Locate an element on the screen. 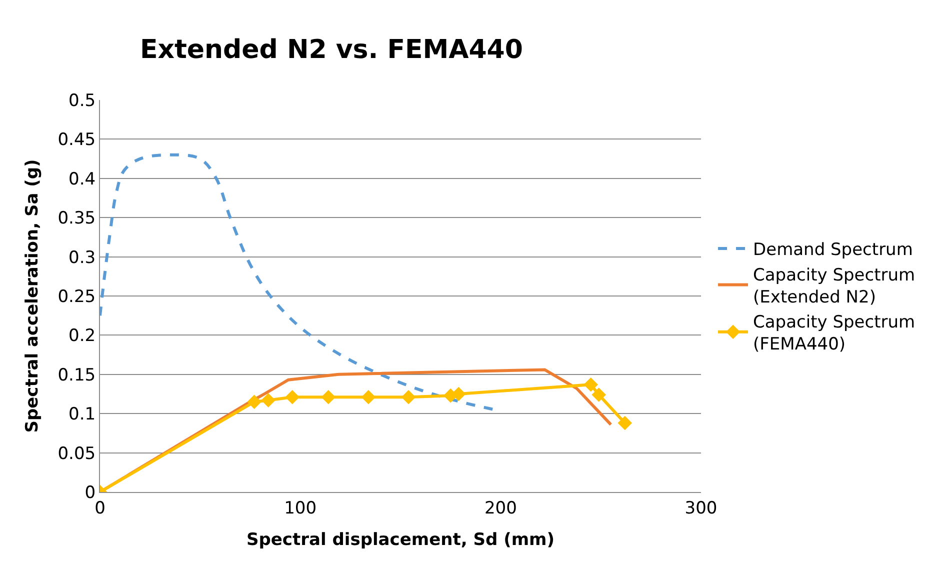  chart-title: Extended N2 vs. FEMA440 is located at coordinates (332, 50).